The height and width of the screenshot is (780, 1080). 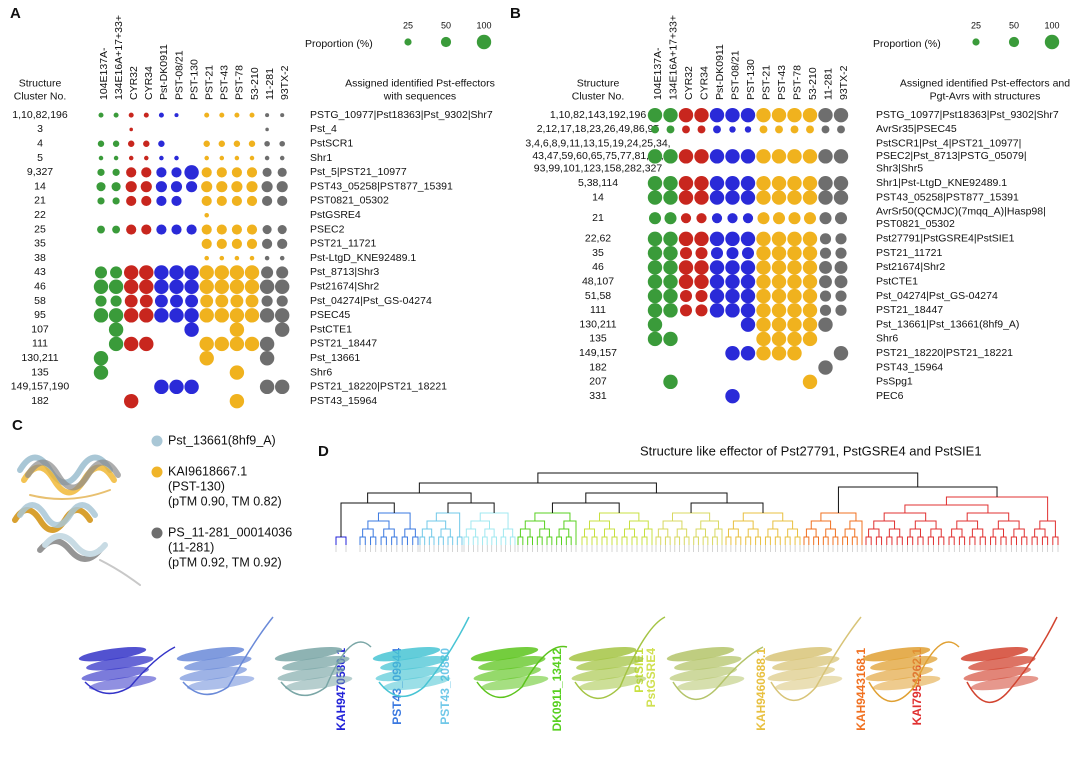 I want to click on cluster-no: 182, so click(x=40, y=401).